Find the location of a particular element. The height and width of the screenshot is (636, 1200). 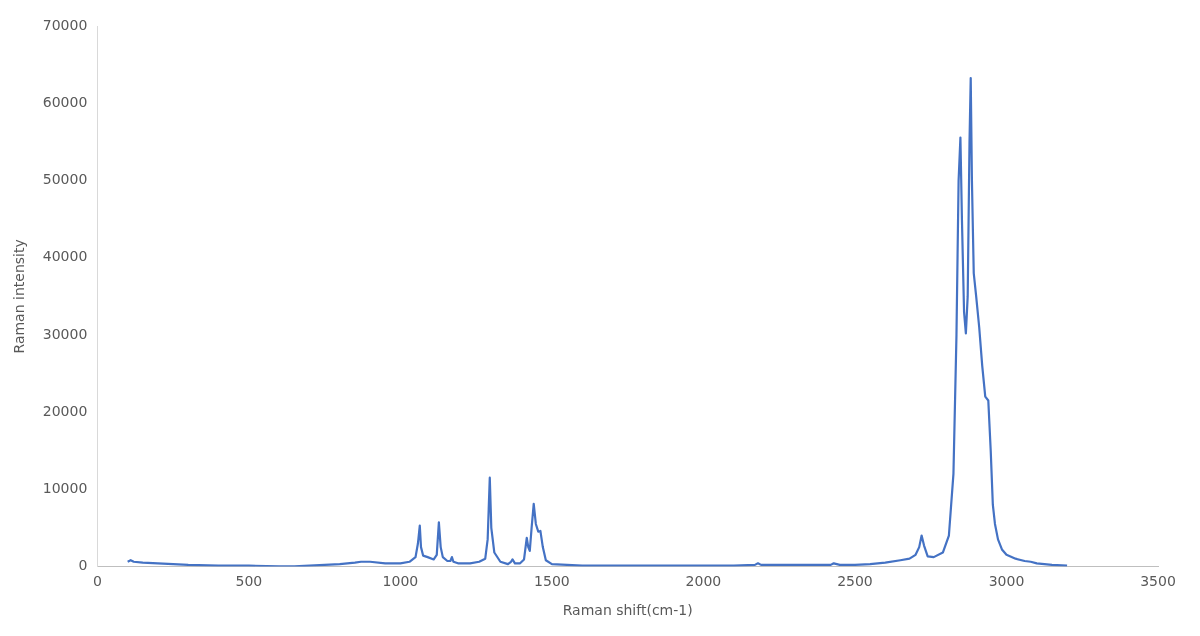

x-tick-label: 0 is located at coordinates (97, 581).